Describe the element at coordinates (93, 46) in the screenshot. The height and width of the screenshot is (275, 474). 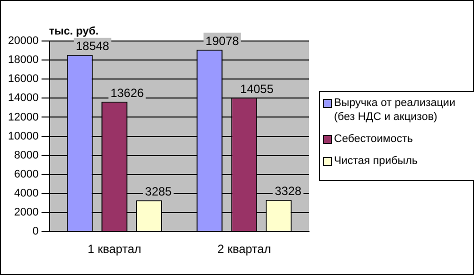
I see `data-label: 18548` at that location.